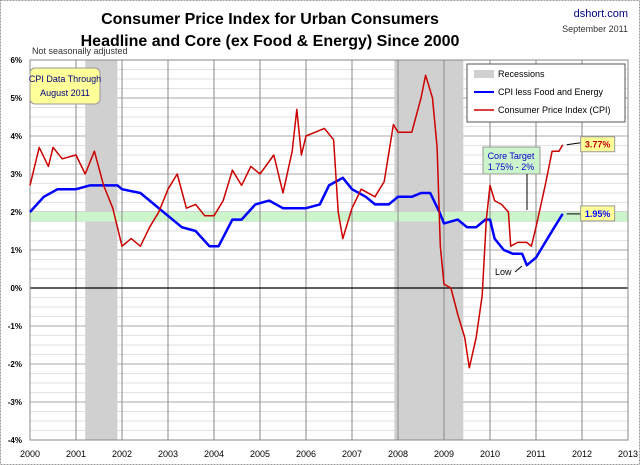 The width and height of the screenshot is (640, 465). What do you see at coordinates (30, 454) in the screenshot?
I see `x-tick-label: 2000` at bounding box center [30, 454].